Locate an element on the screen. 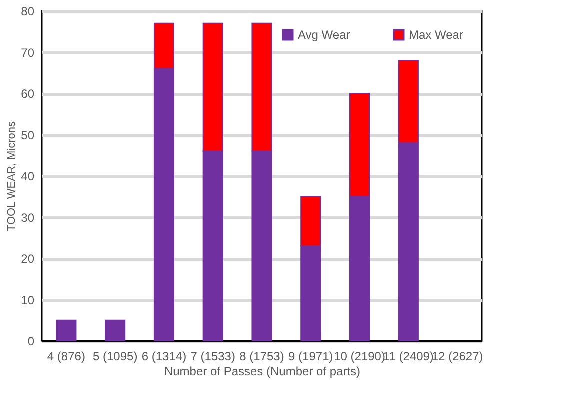 This screenshot has width=578, height=410. x-tick-label: 7 (1533) is located at coordinates (213, 357).